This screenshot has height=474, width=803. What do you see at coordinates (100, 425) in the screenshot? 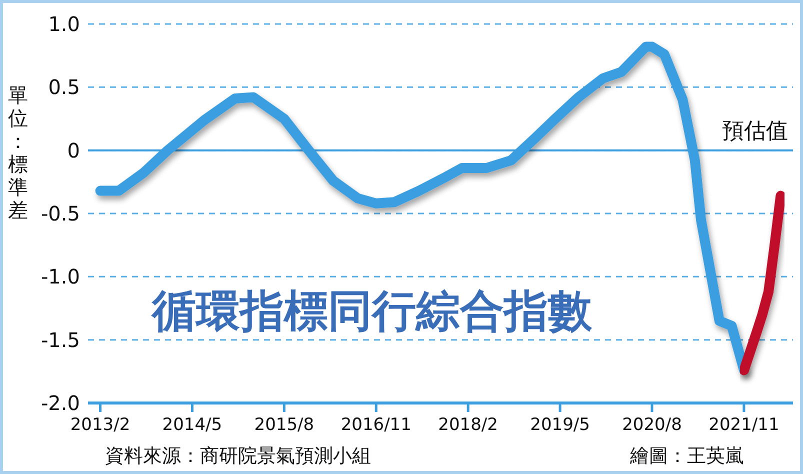
I see `x-tick-label: 2013/2` at bounding box center [100, 425].